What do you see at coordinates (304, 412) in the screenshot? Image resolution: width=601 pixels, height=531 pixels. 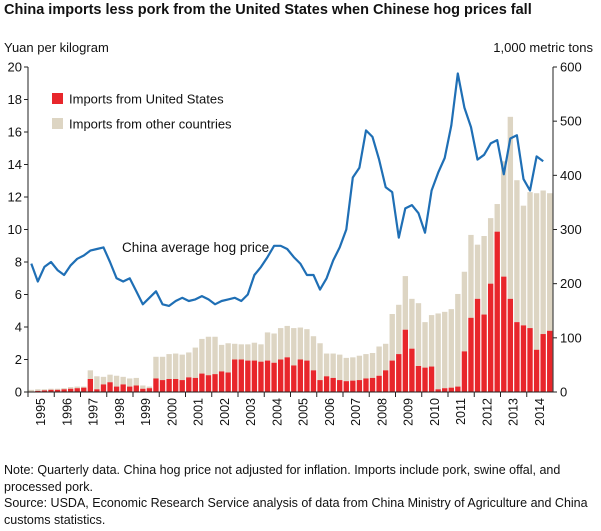 I see `x-tick-label: 2005` at bounding box center [304, 412].